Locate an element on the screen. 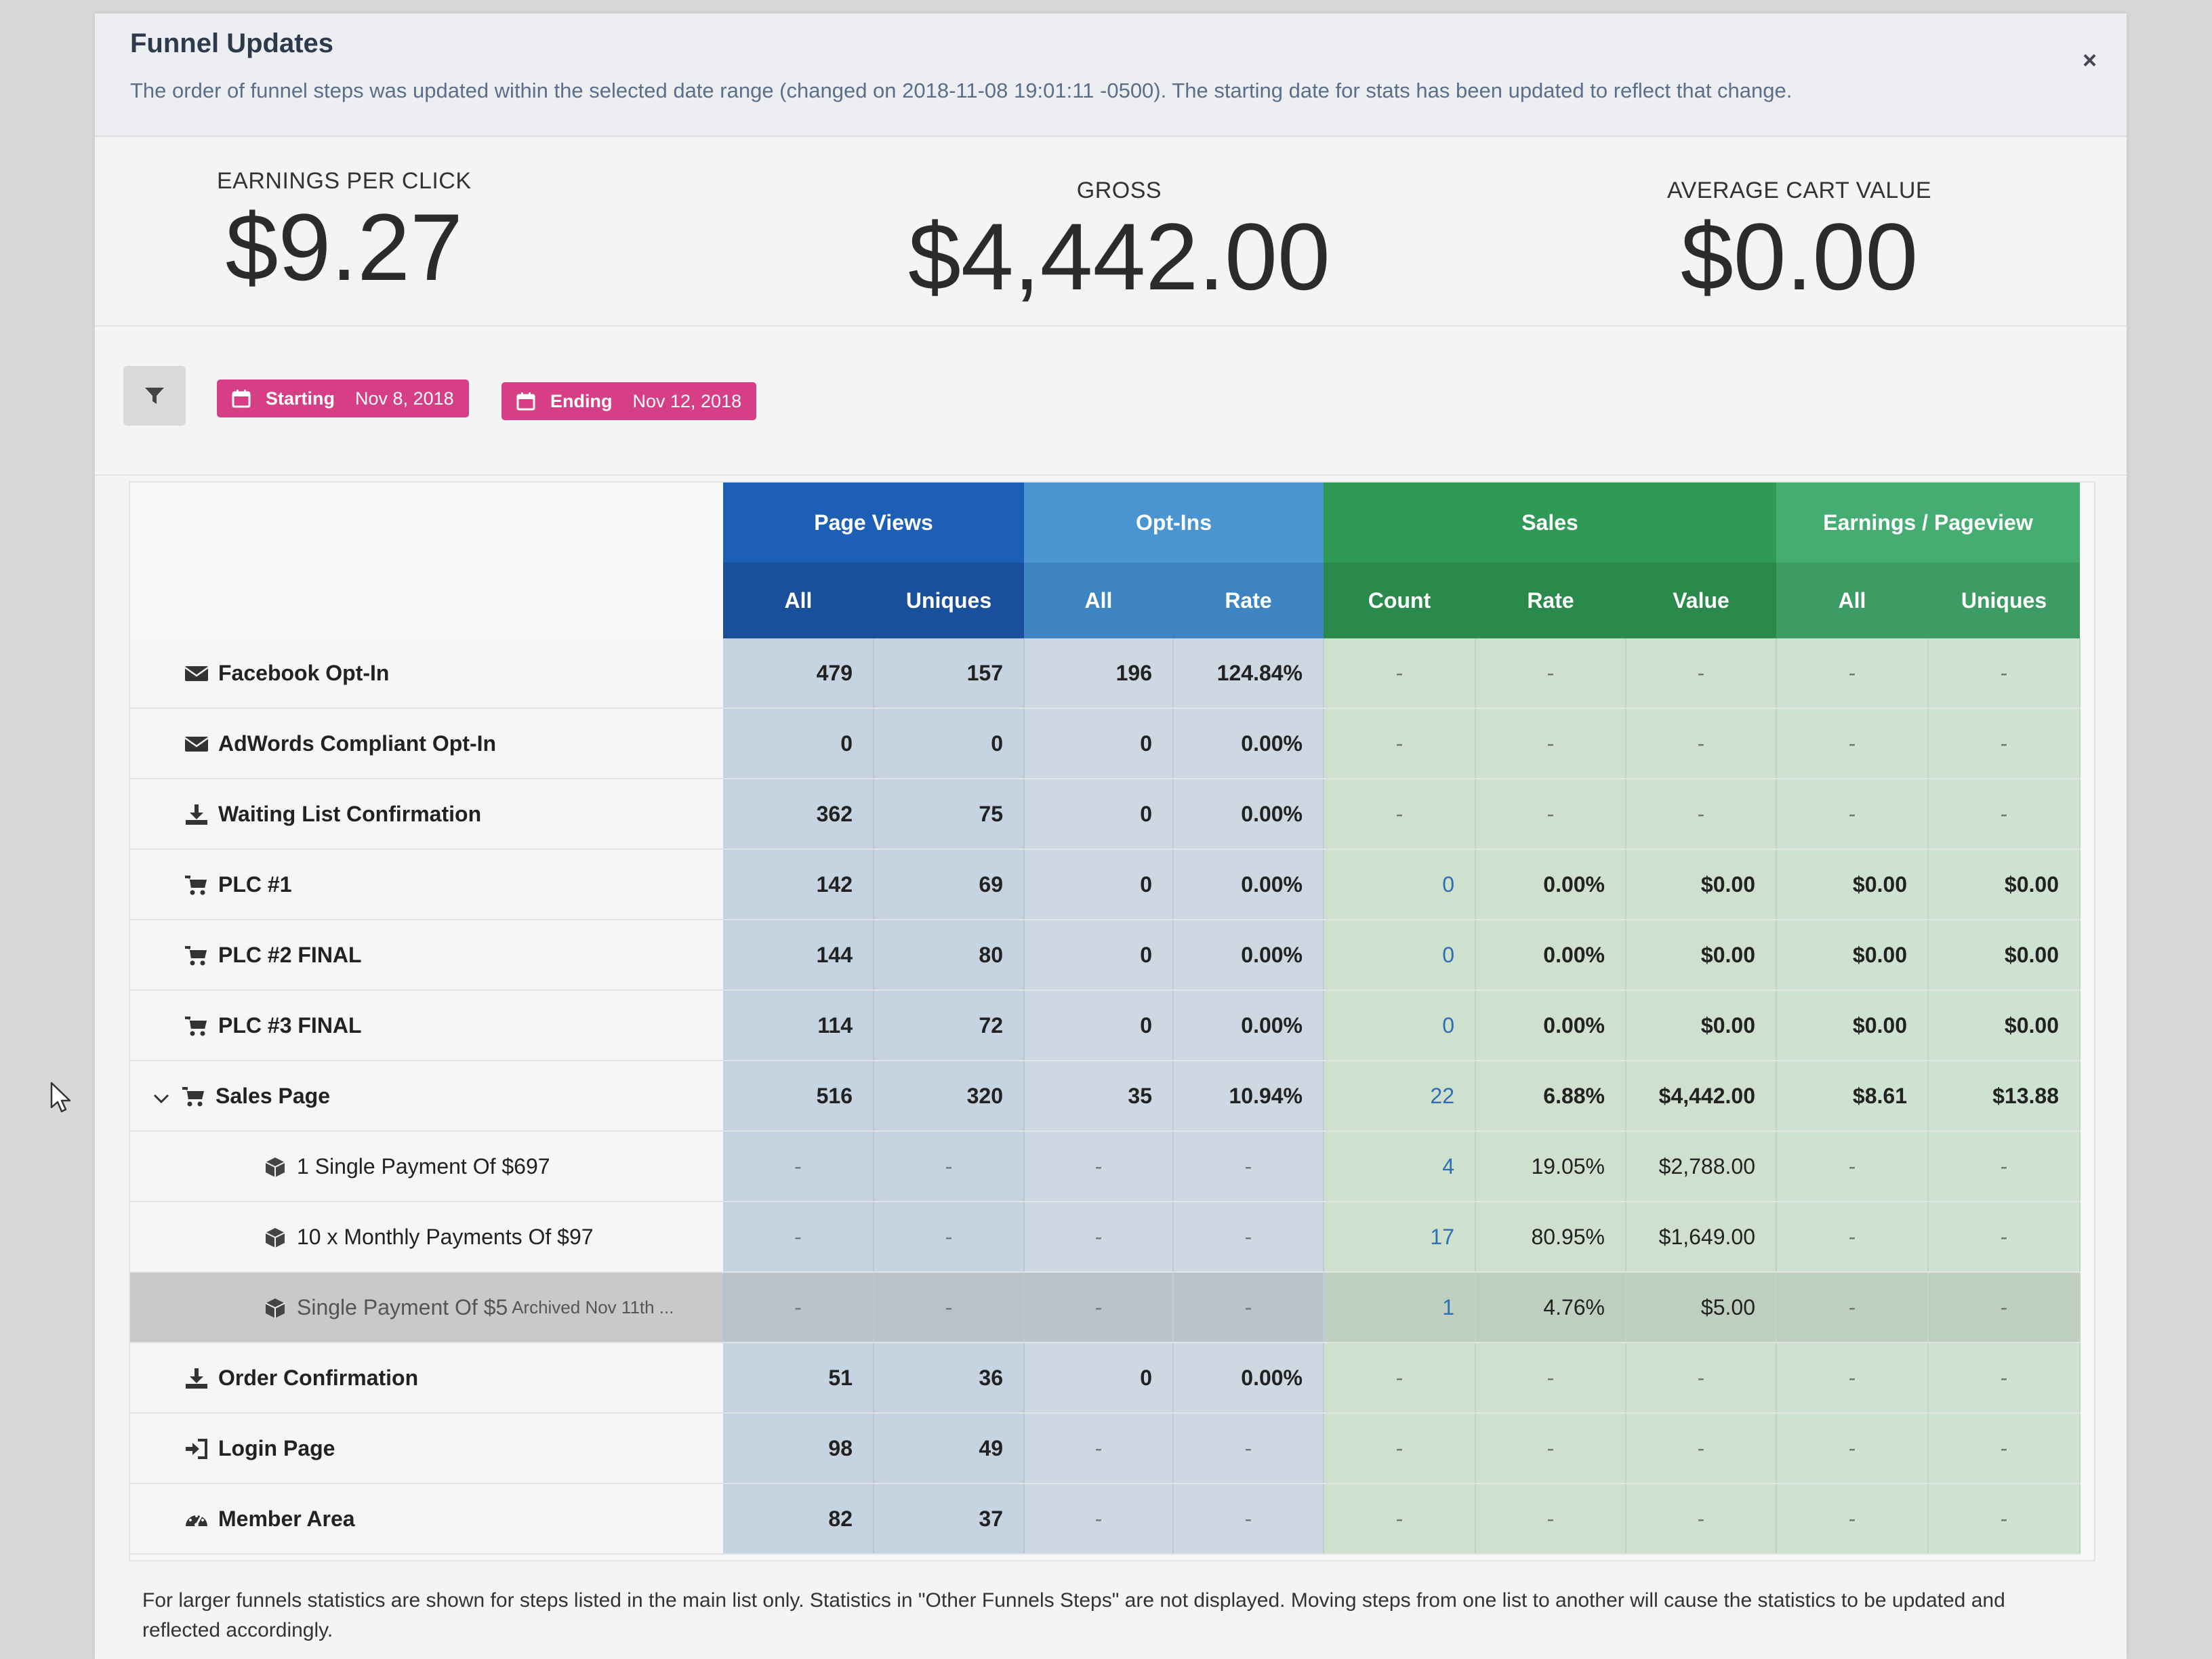 The width and height of the screenshot is (2212, 1659). filter-icon is located at coordinates (155, 396).